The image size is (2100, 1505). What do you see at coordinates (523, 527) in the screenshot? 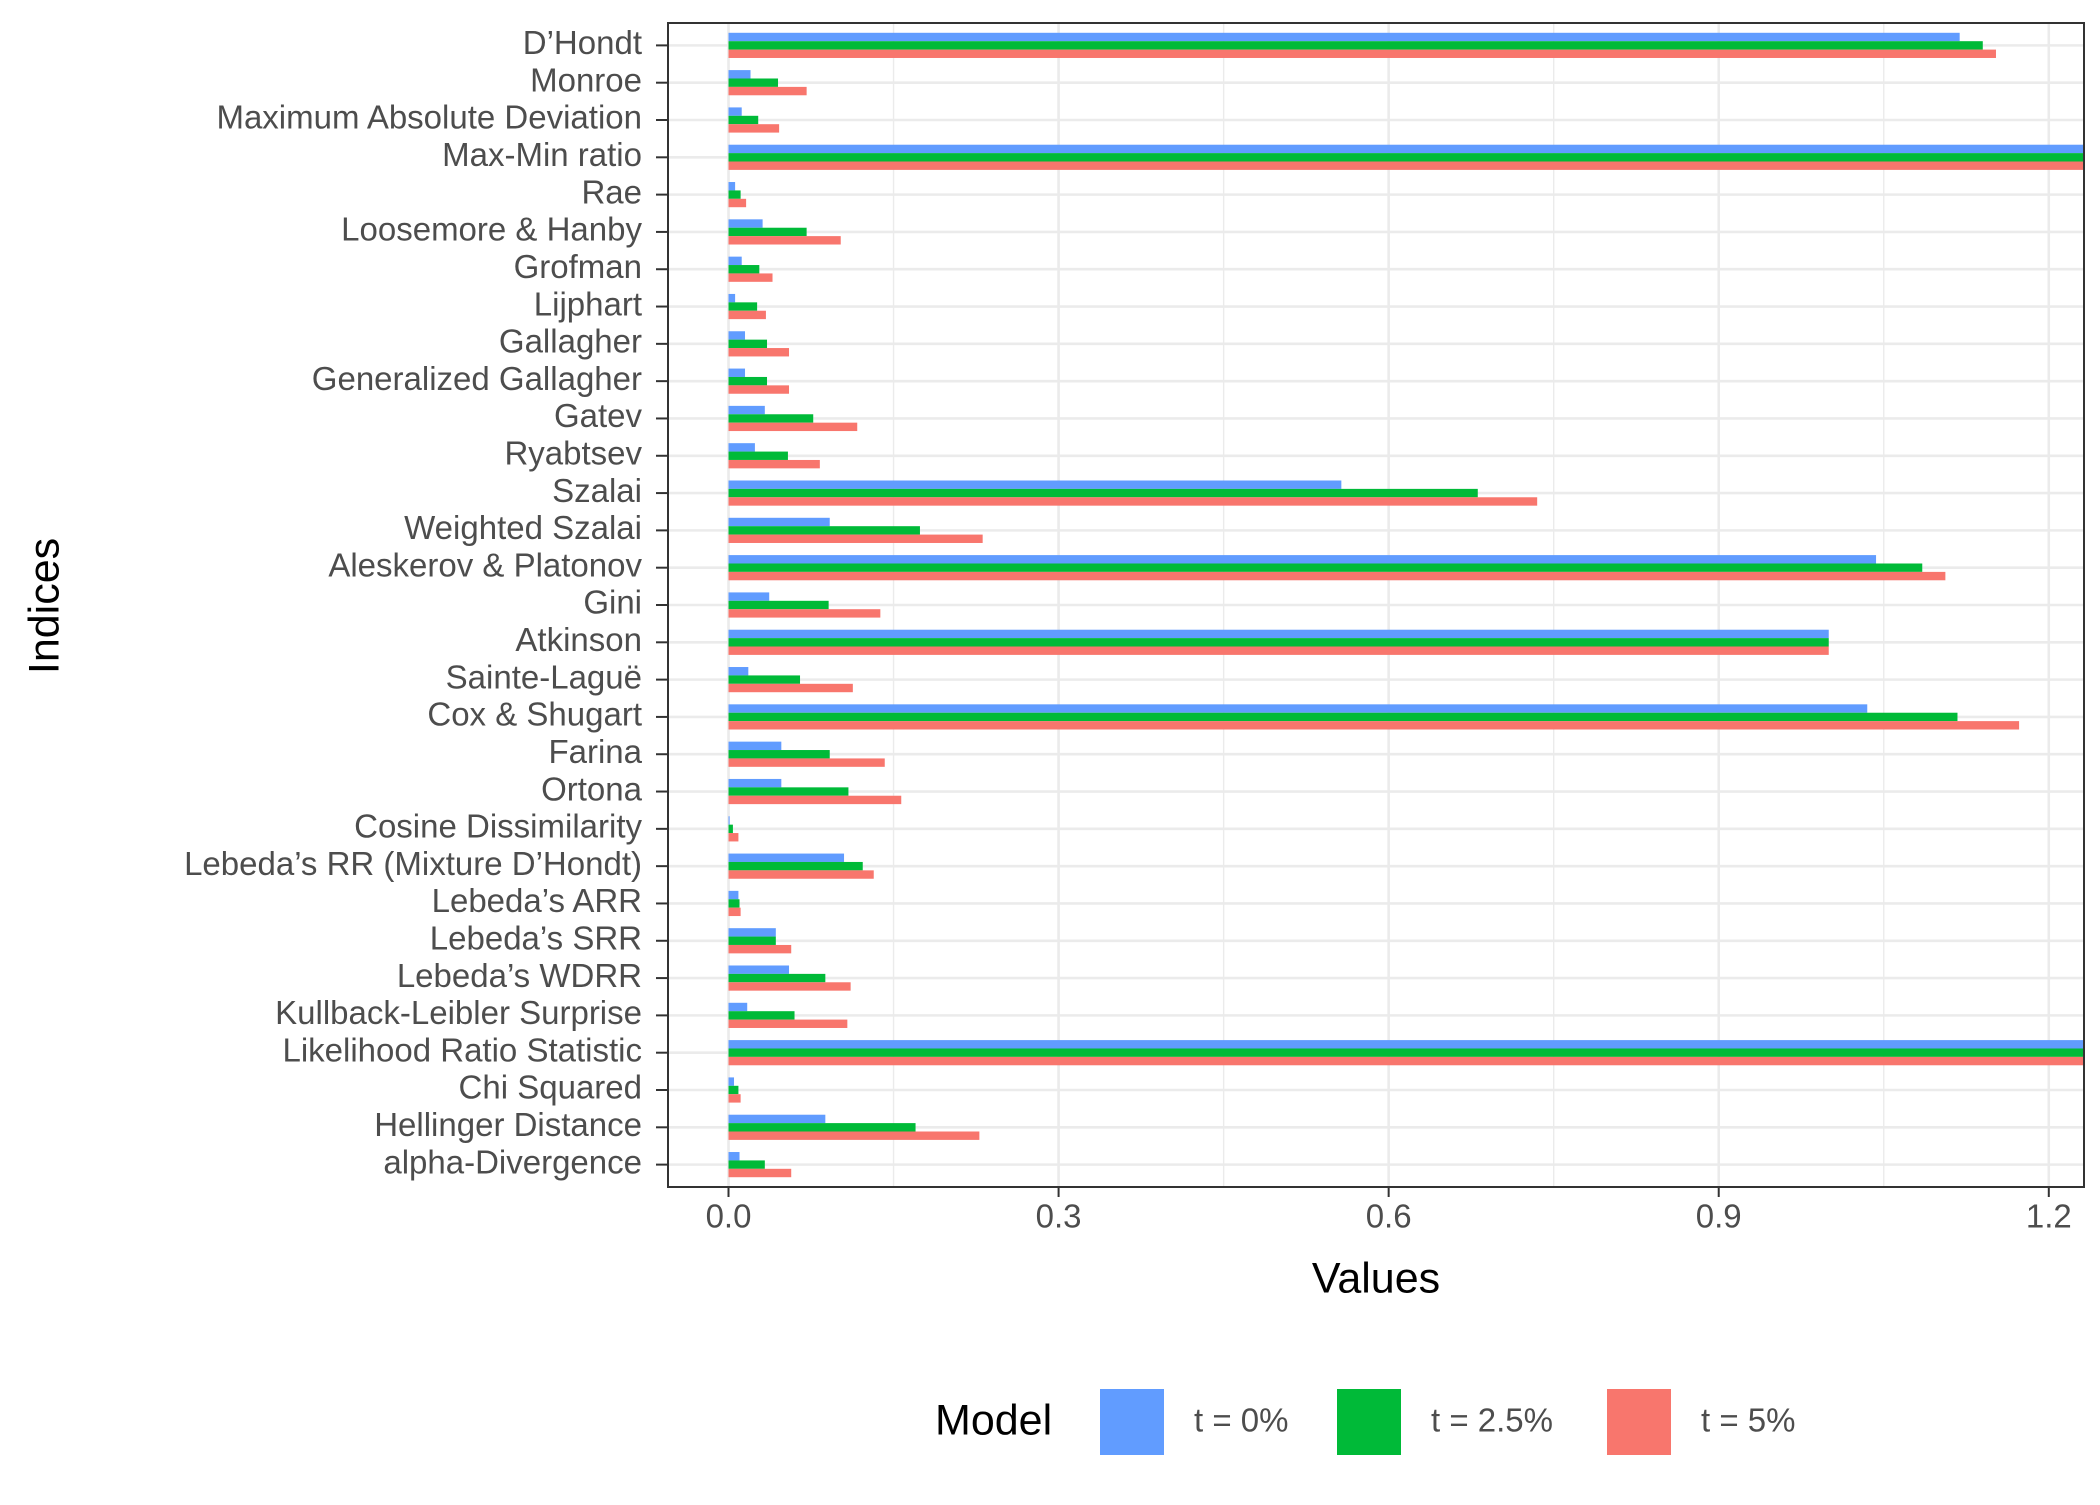
I see `y-tick-label: Weighted Szalai` at bounding box center [523, 527].